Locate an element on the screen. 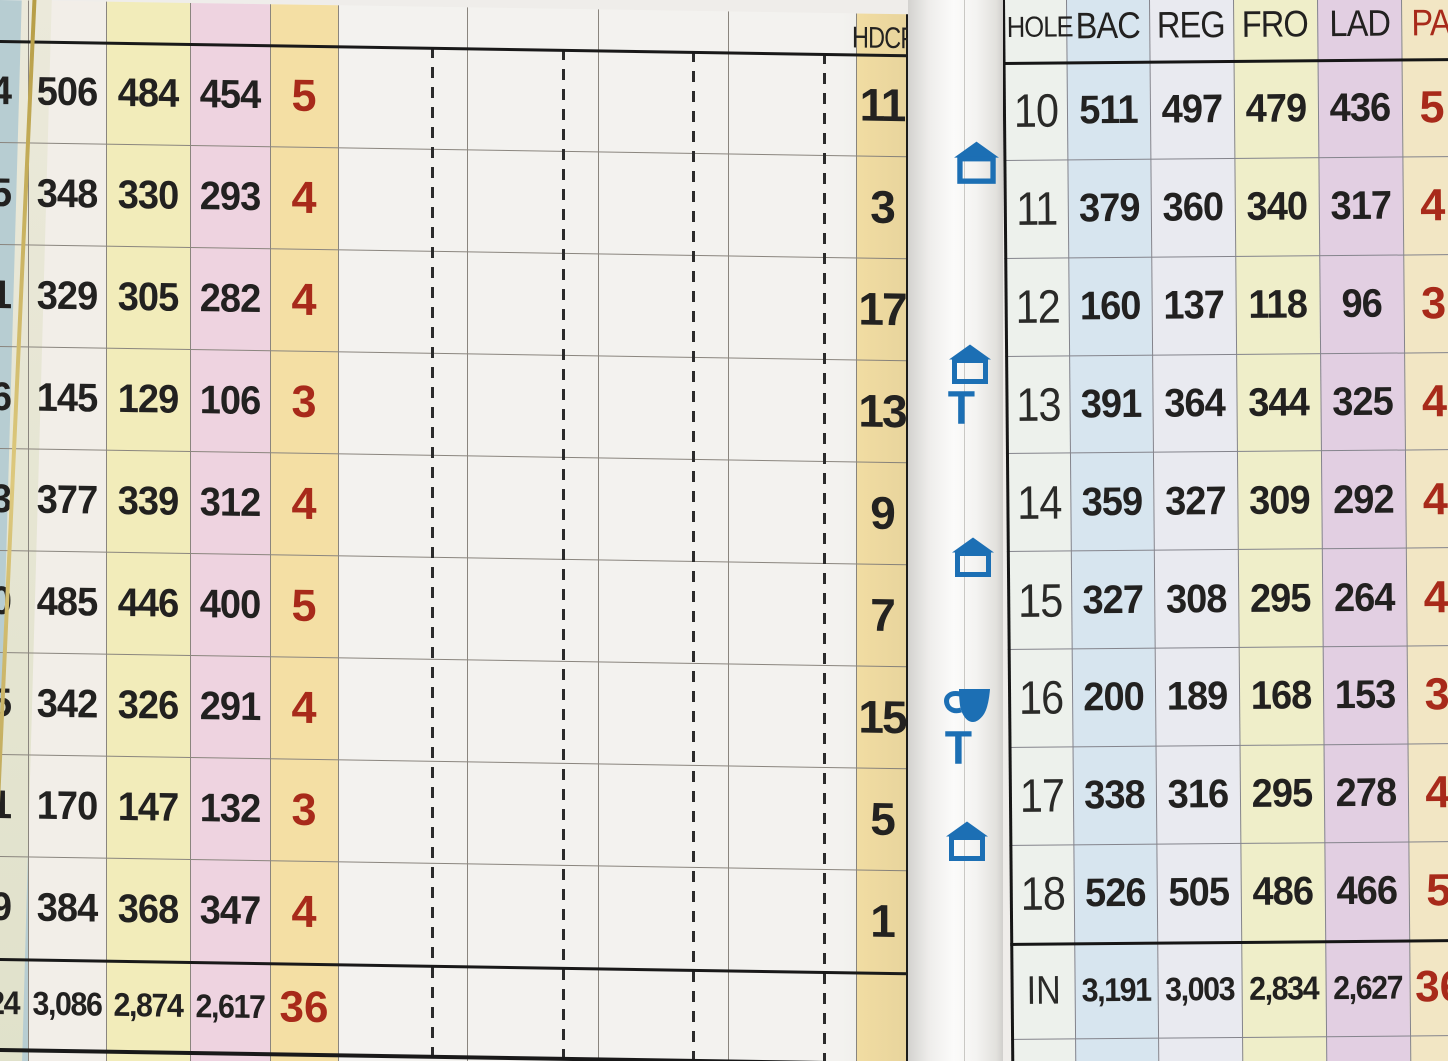 The image size is (1448, 1061). hdcp-value: 1 is located at coordinates (882, 921).